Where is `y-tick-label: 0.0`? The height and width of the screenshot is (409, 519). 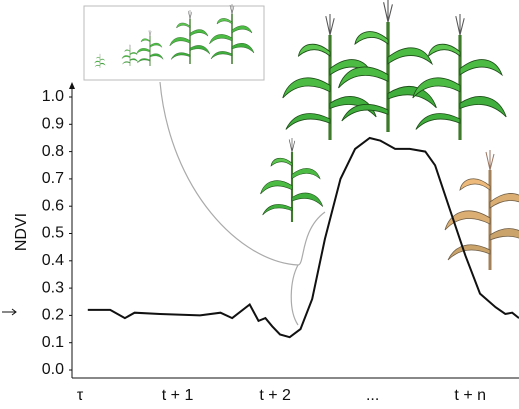
y-tick-label: 0.0 is located at coordinates (53, 369).